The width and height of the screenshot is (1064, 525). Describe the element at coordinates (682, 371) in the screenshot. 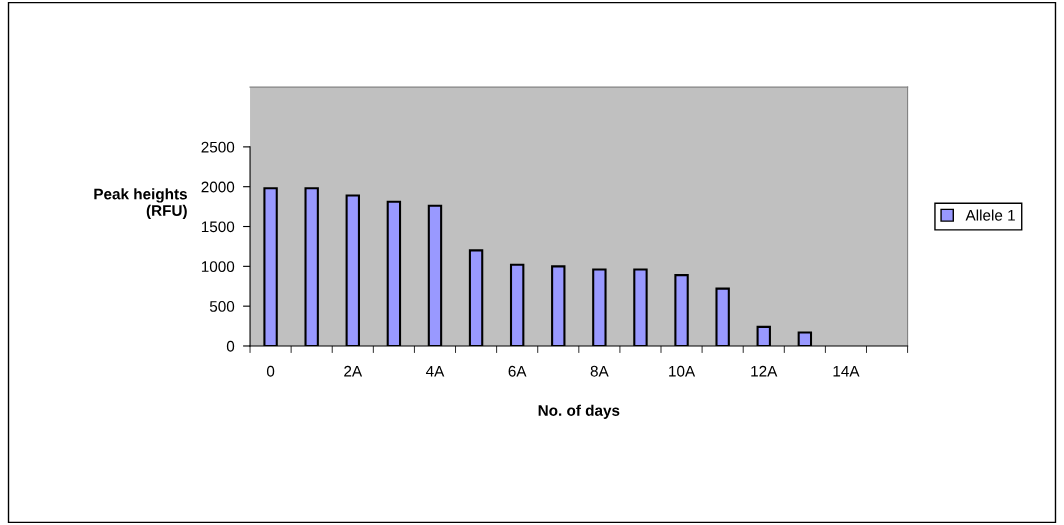

I see `x-tick-label: 10A` at that location.